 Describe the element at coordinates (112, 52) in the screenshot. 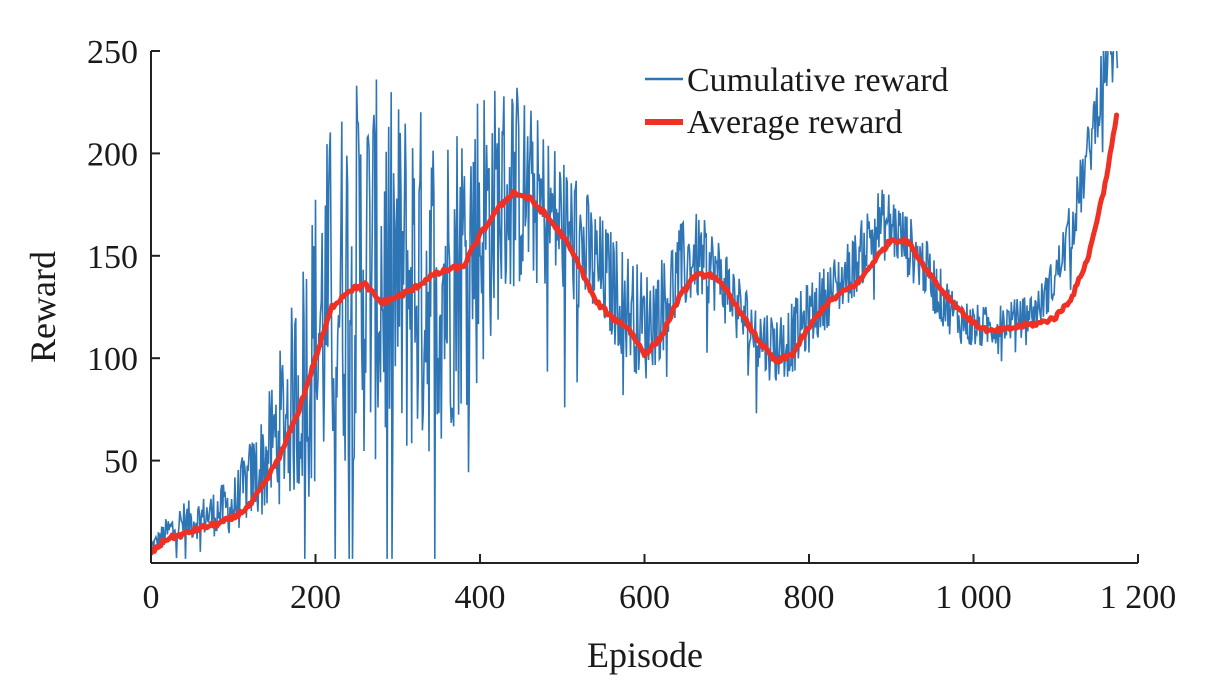

I see `y-tick-label: 250` at that location.